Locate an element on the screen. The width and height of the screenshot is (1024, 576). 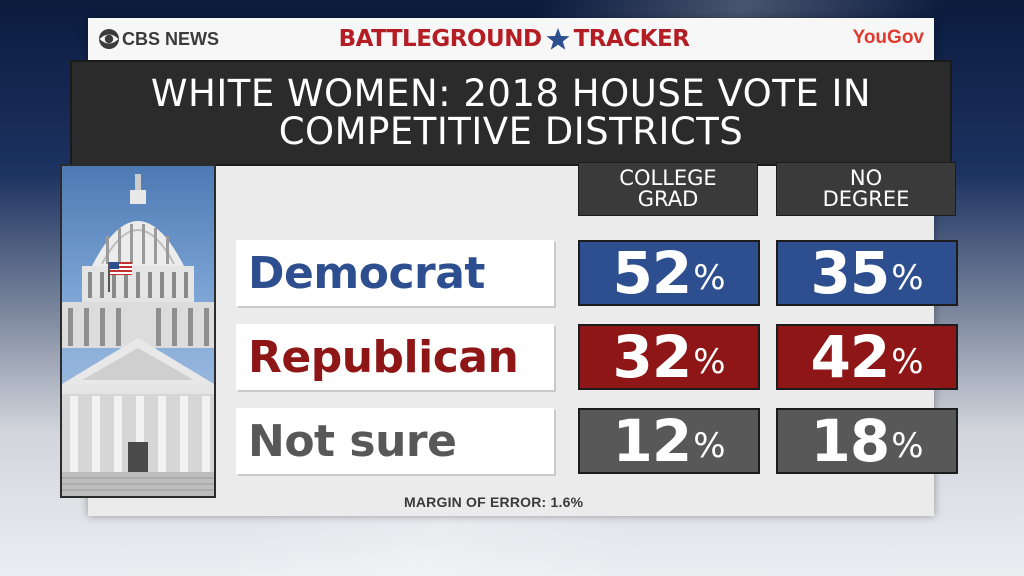
value-republican-college-grad: 32 is located at coordinates (652, 357).